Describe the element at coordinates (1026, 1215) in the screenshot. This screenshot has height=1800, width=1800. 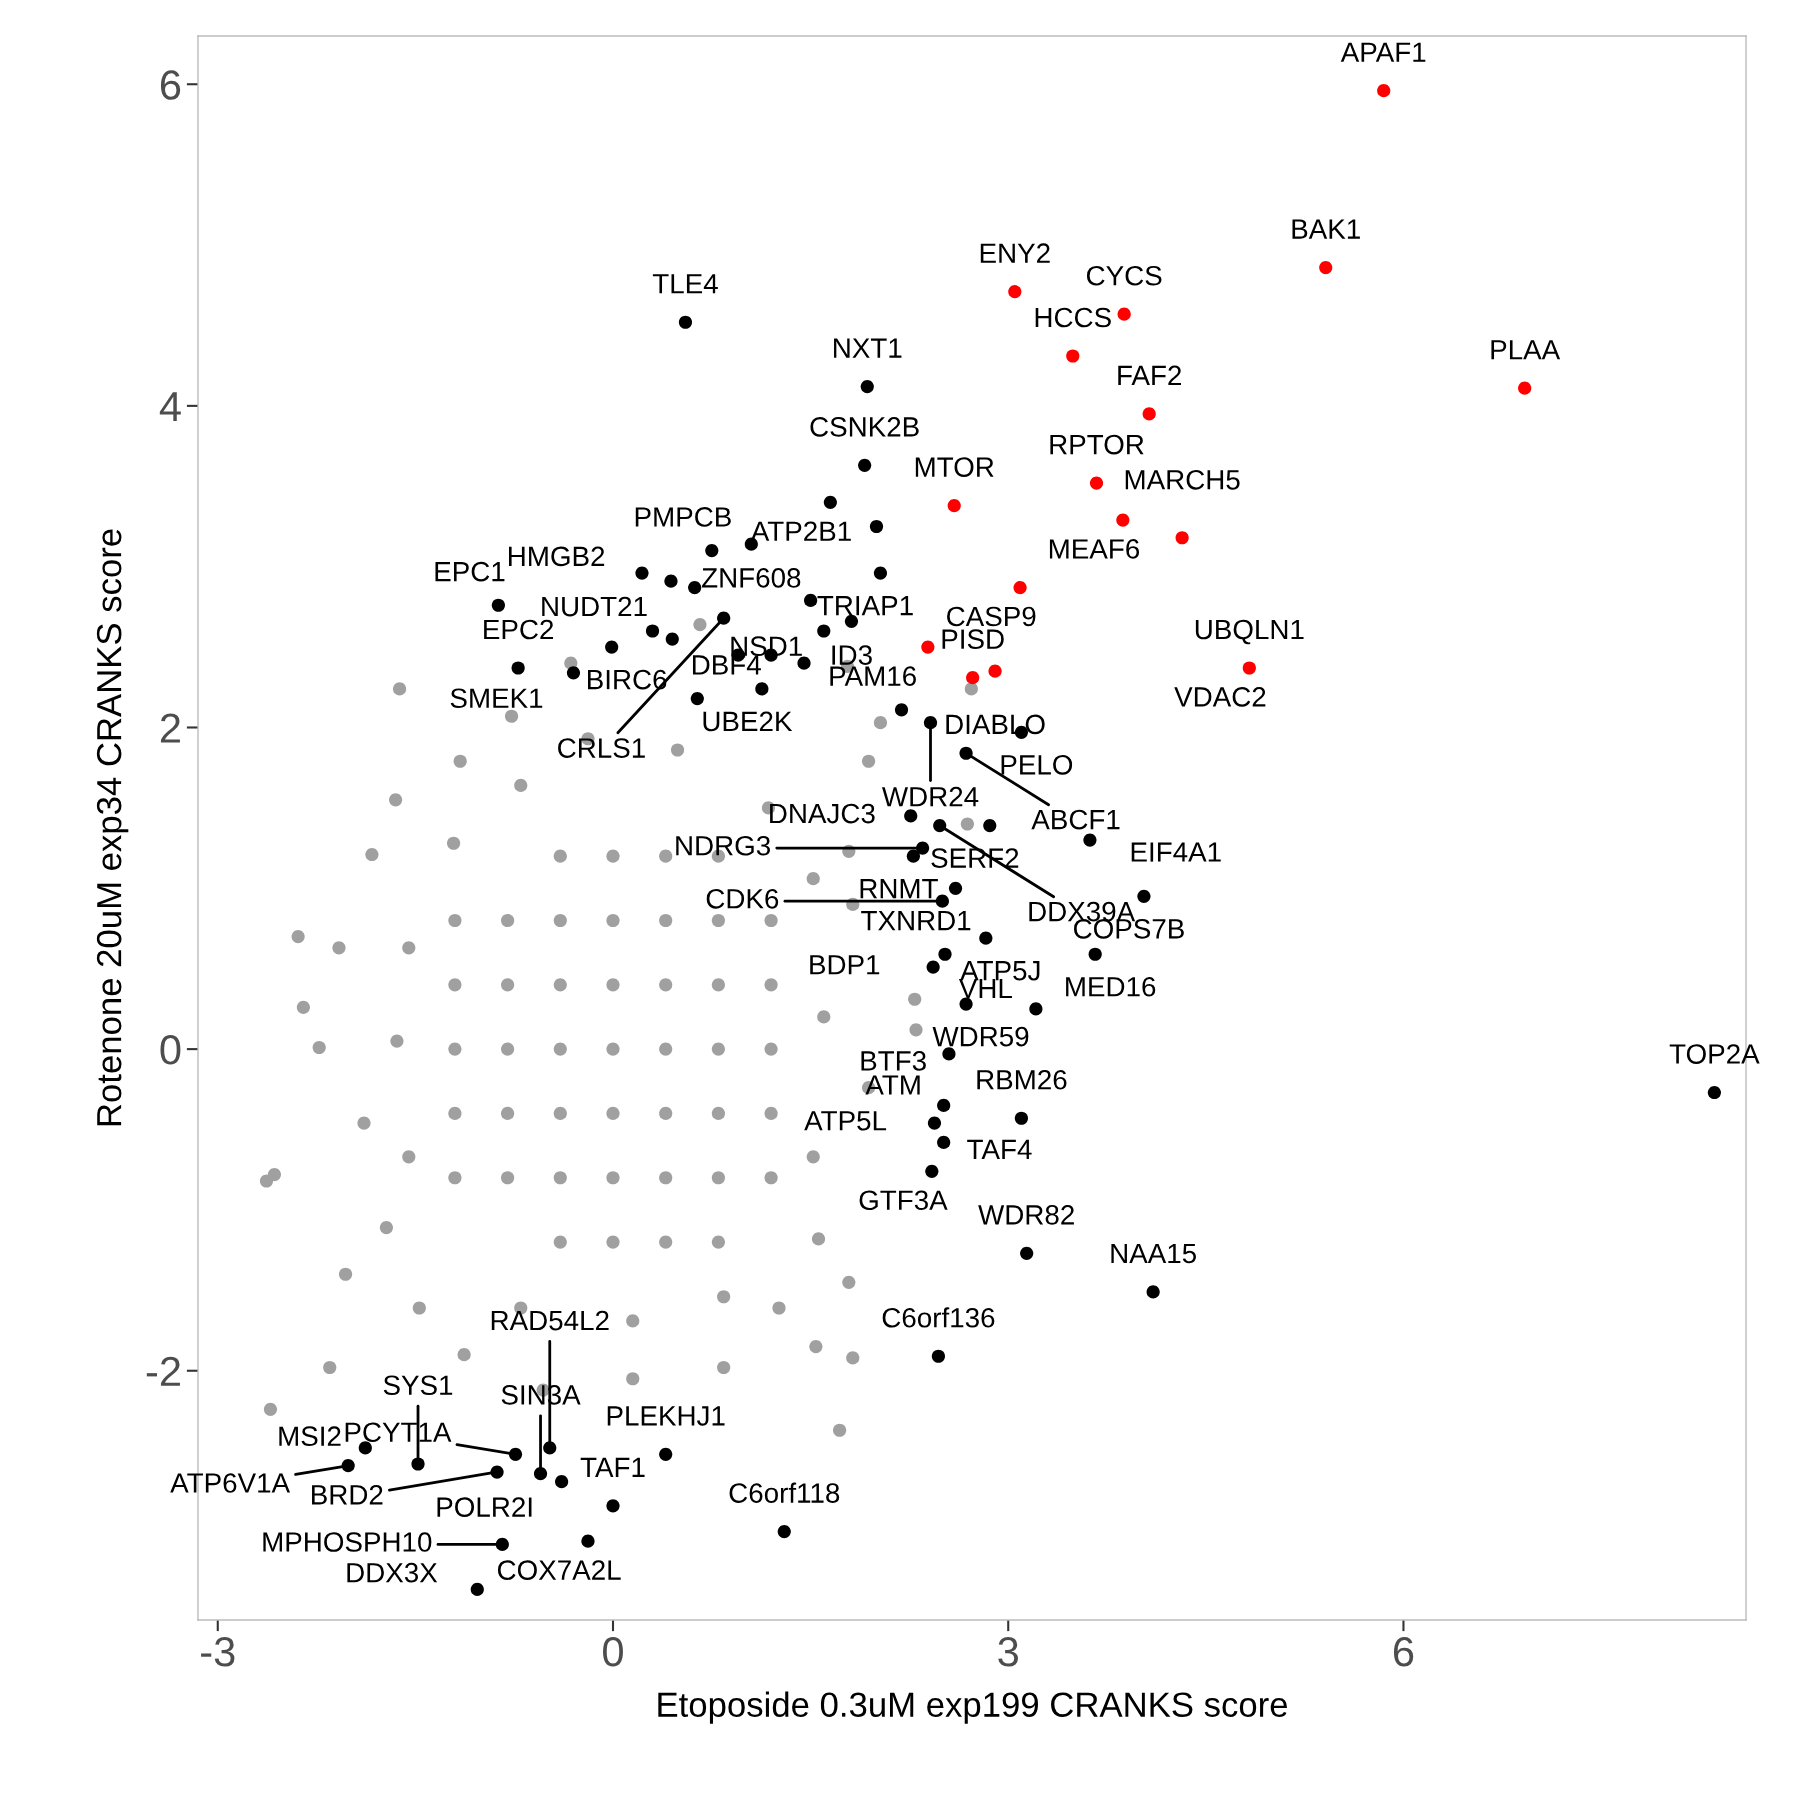
I see `annotation: WDR82` at that location.